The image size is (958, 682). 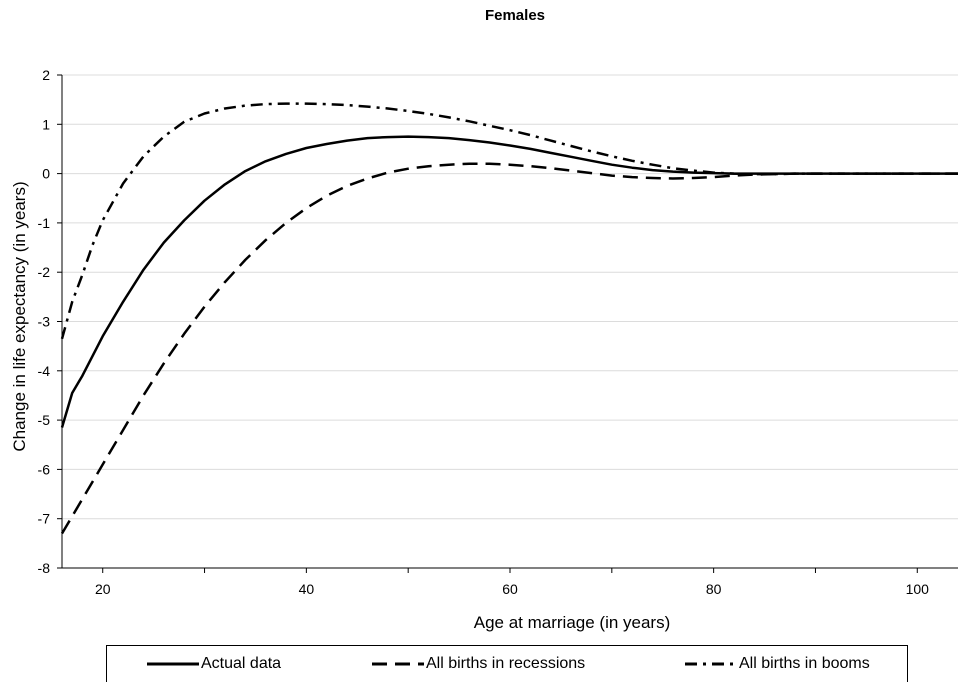 What do you see at coordinates (46, 124) in the screenshot?
I see `y-tick-label: 1` at bounding box center [46, 124].